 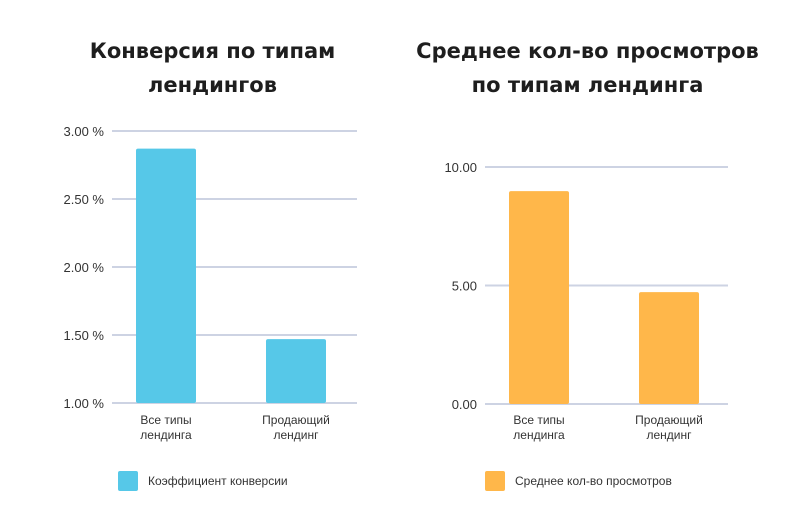 I want to click on legend-conversion: Коэффициент конверсии, so click(x=203, y=481).